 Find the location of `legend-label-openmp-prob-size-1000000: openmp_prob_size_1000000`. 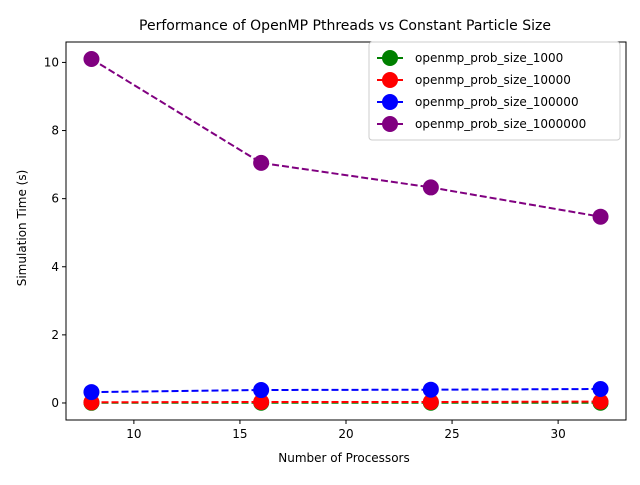

legend-label-openmp-prob-size-1000000: openmp_prob_size_1000000 is located at coordinates (500, 124).